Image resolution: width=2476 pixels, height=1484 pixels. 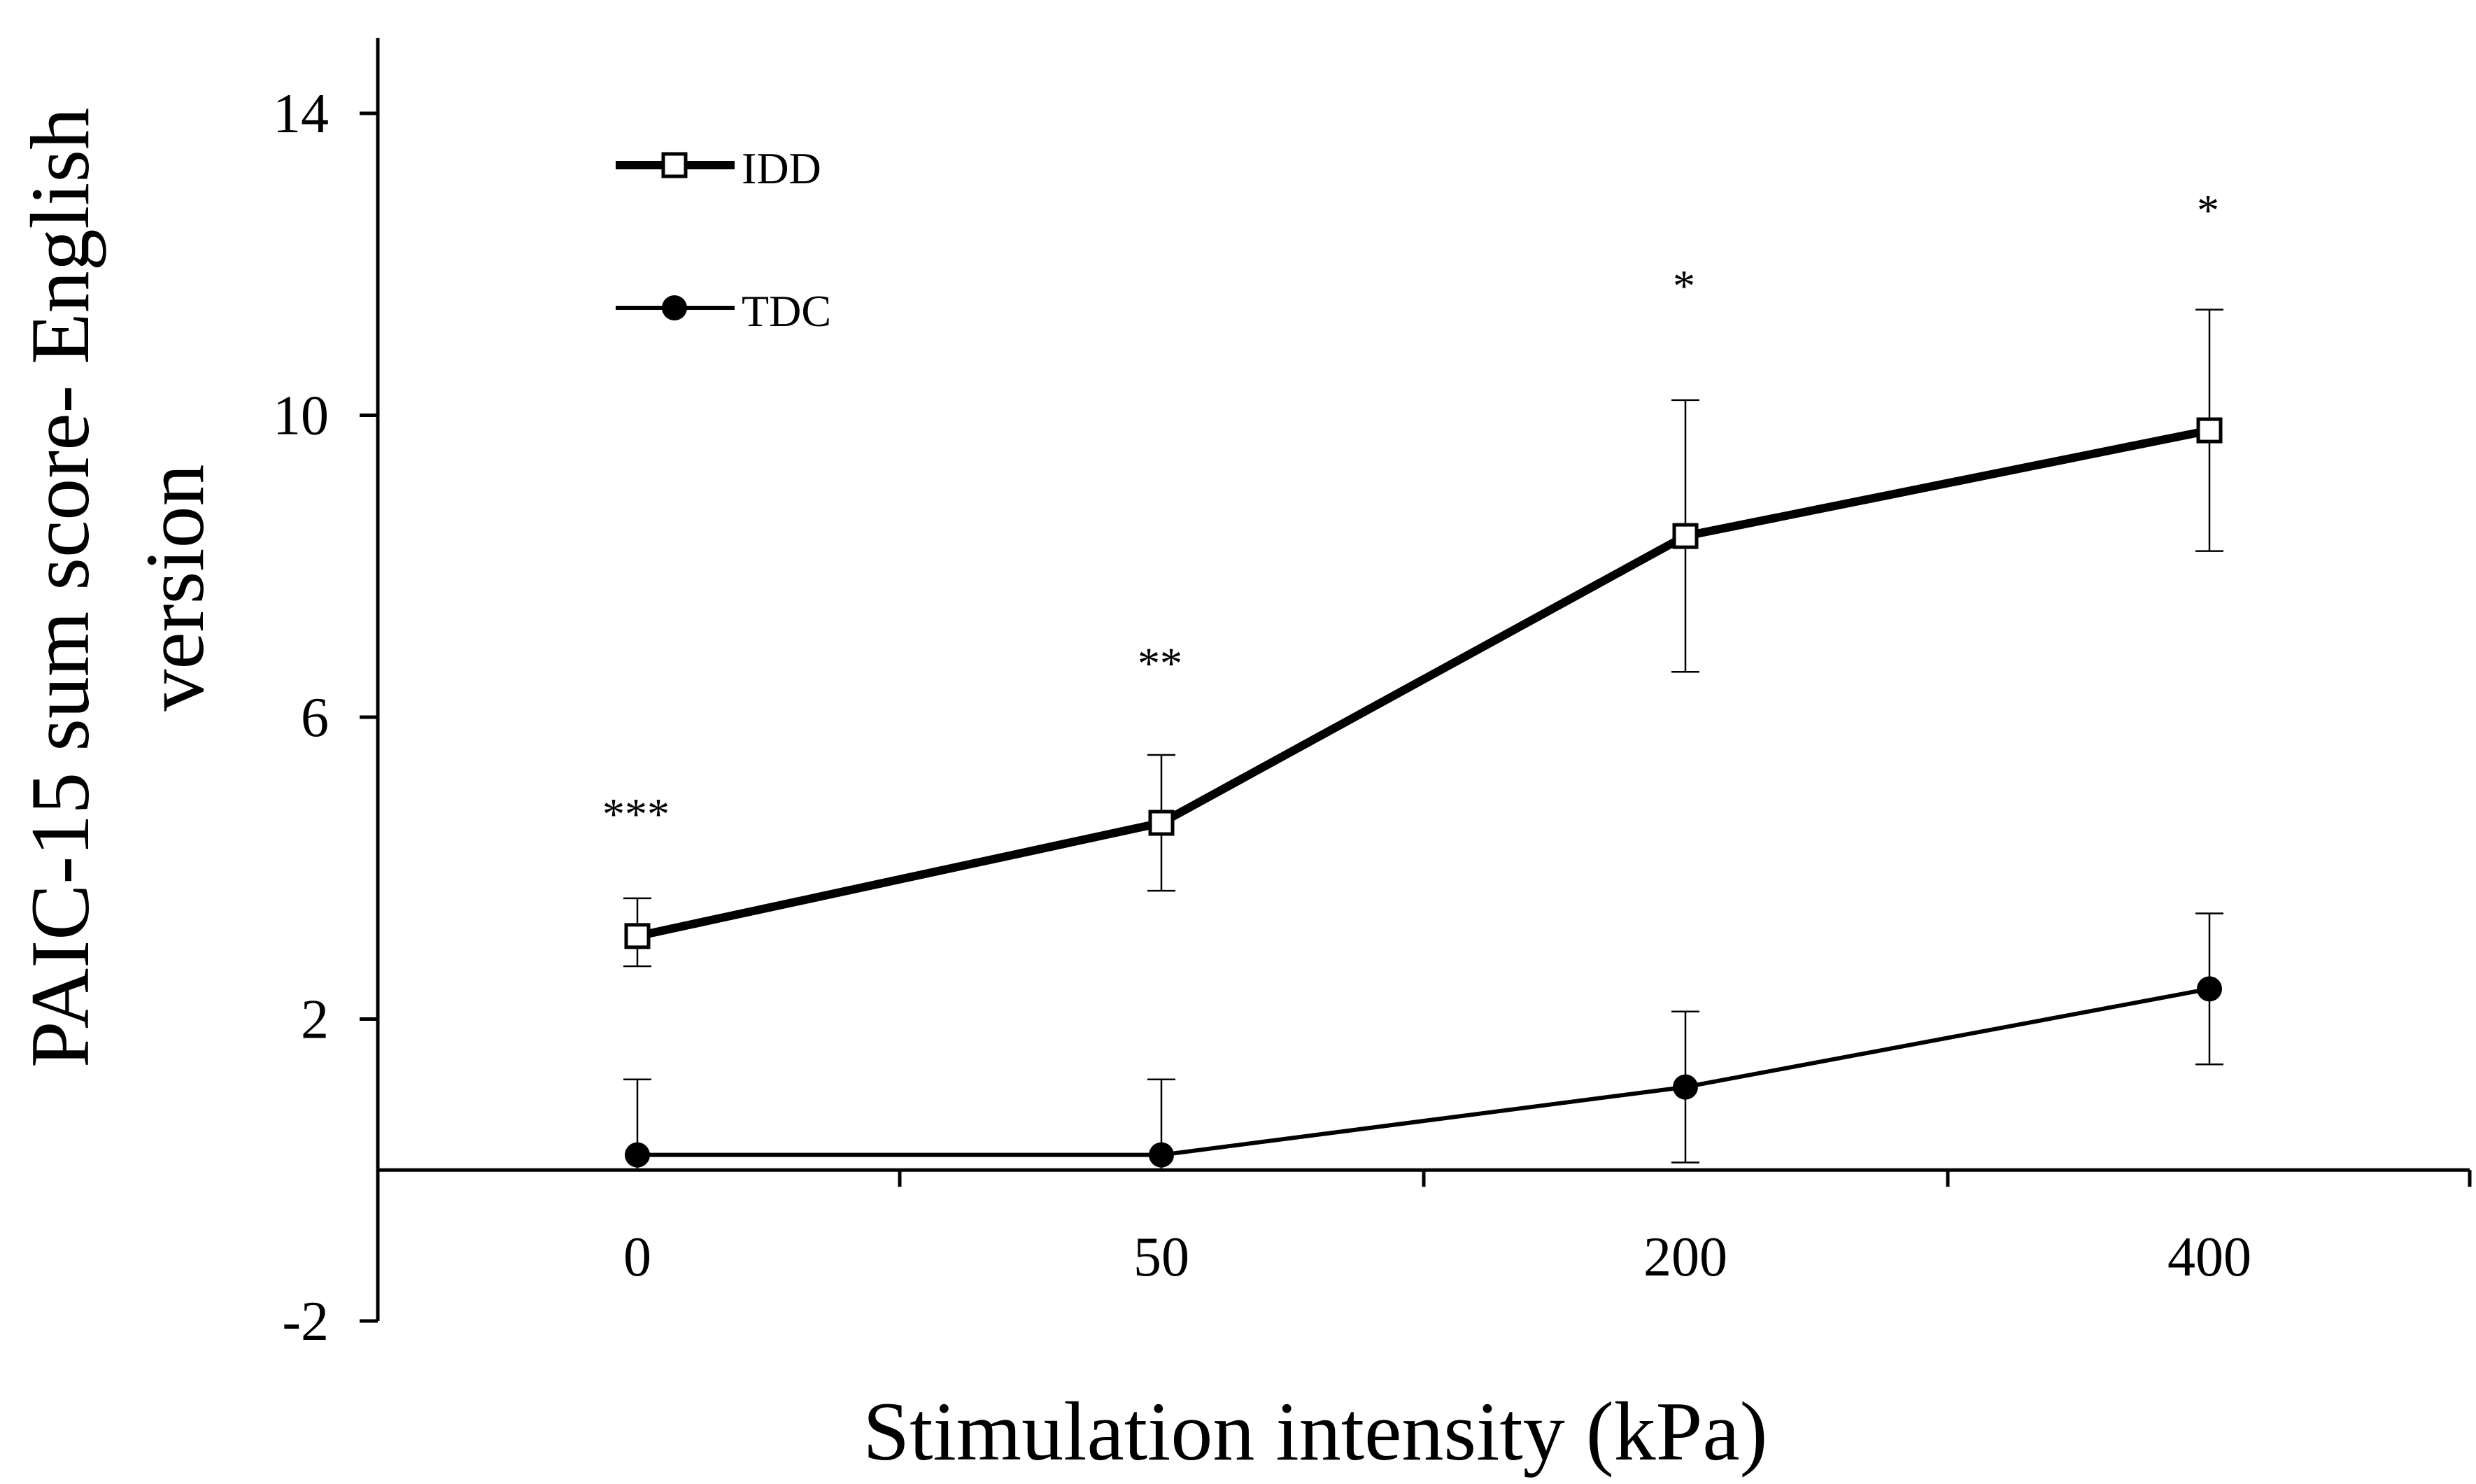 What do you see at coordinates (637, 1257) in the screenshot?
I see `x-tick-label: 0` at bounding box center [637, 1257].